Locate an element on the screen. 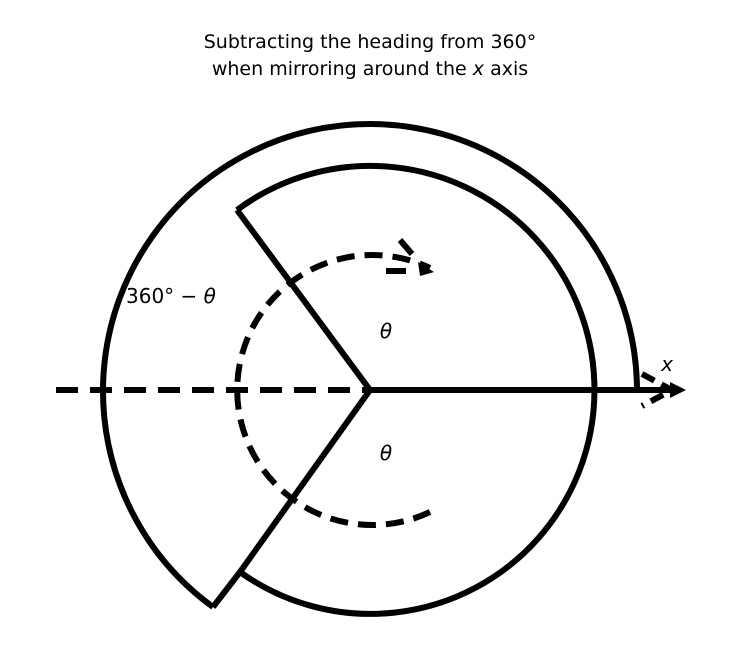  title-line-1: Subtracting the heading from 360° is located at coordinates (370, 42).